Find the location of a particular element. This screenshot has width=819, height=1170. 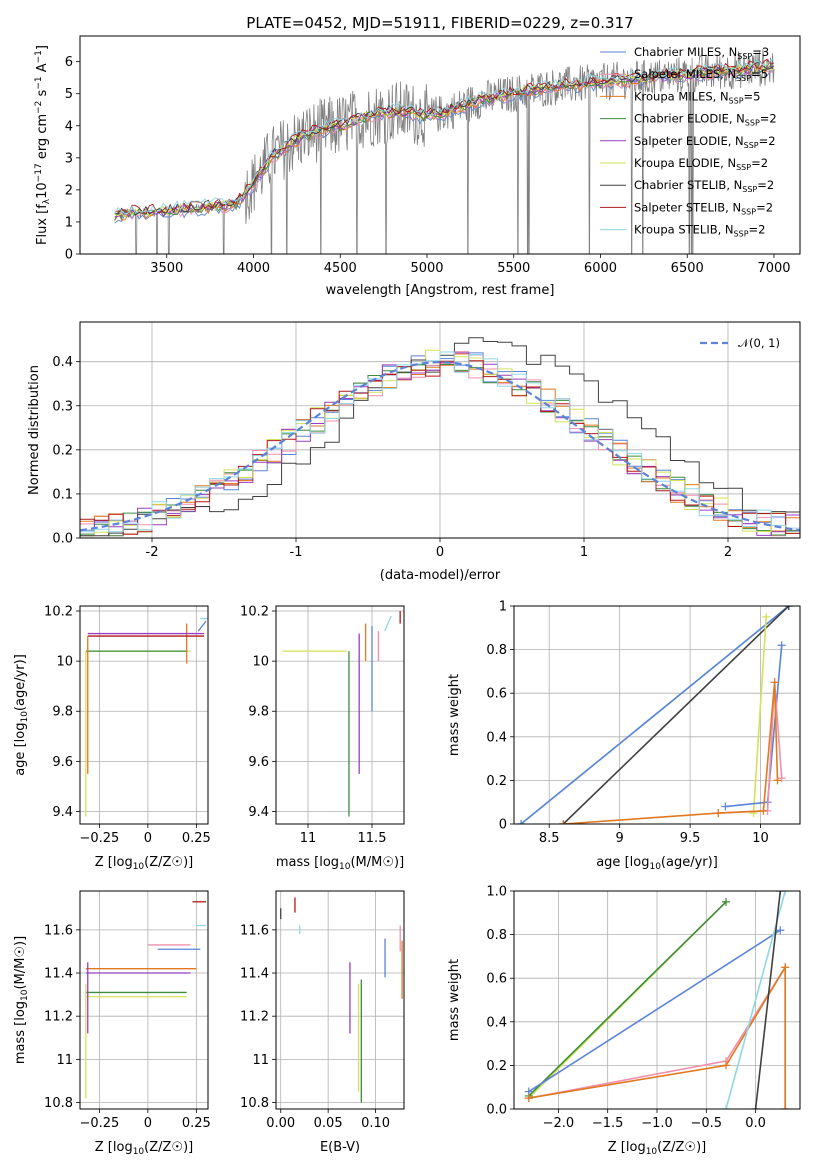

age-vs-Z-xtick-label: −0.25 is located at coordinates (99, 838).